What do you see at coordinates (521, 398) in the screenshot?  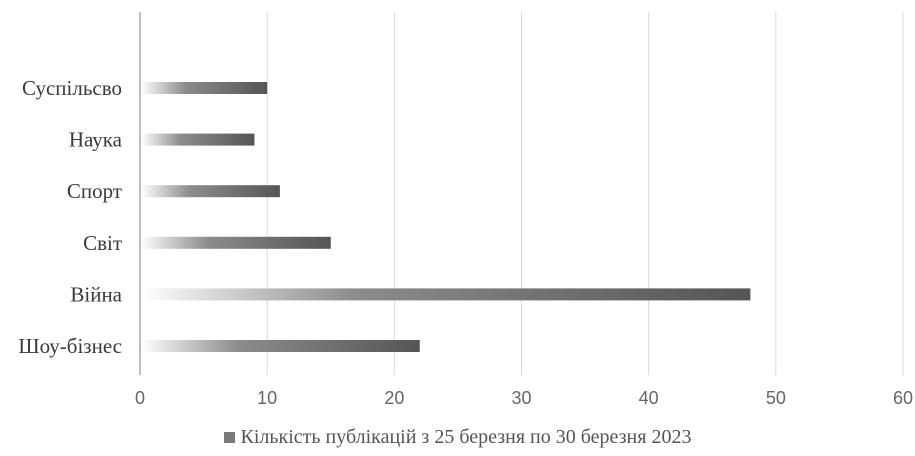 I see `x-tick-label: 30` at bounding box center [521, 398].